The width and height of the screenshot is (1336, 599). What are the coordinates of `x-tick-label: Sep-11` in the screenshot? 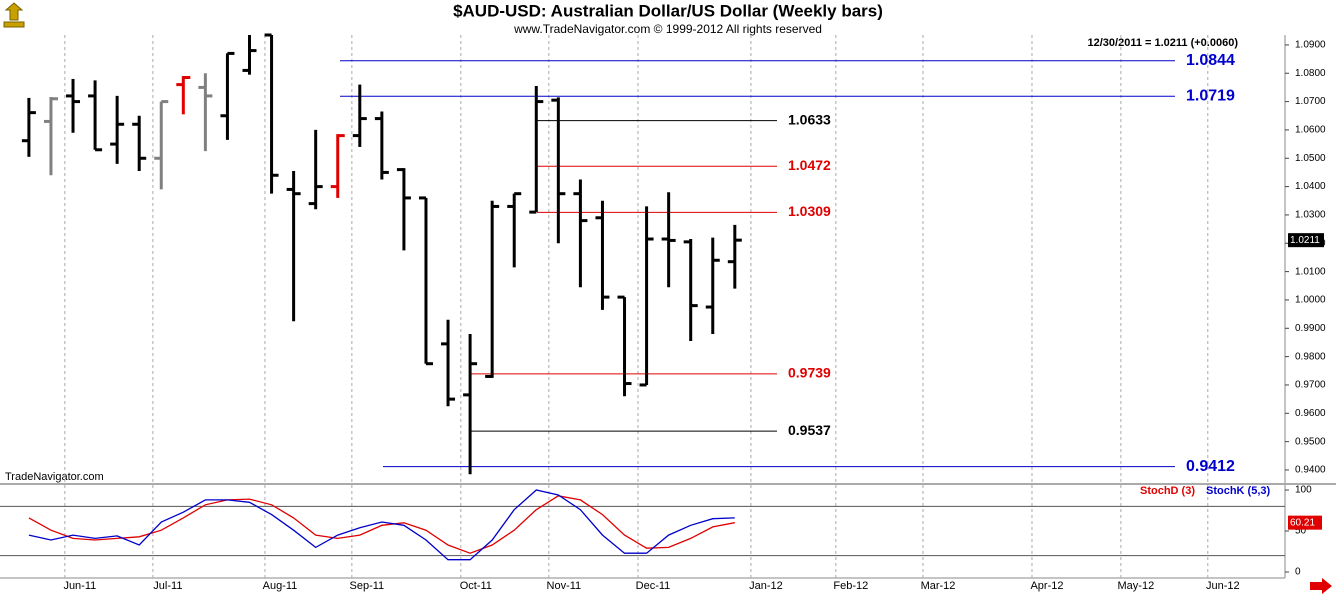 It's located at (367, 586).